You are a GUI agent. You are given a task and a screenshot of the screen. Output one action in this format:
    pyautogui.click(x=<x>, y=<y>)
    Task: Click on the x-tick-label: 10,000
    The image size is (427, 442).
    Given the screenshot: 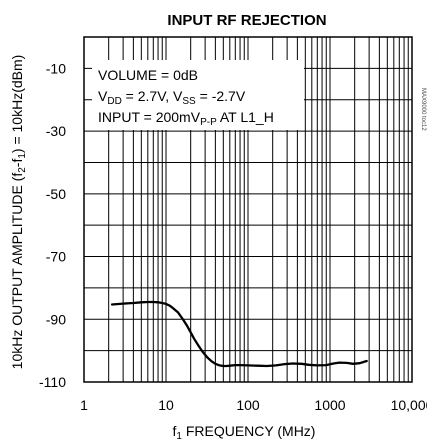 What is the action you would take?
    pyautogui.click(x=409, y=405)
    